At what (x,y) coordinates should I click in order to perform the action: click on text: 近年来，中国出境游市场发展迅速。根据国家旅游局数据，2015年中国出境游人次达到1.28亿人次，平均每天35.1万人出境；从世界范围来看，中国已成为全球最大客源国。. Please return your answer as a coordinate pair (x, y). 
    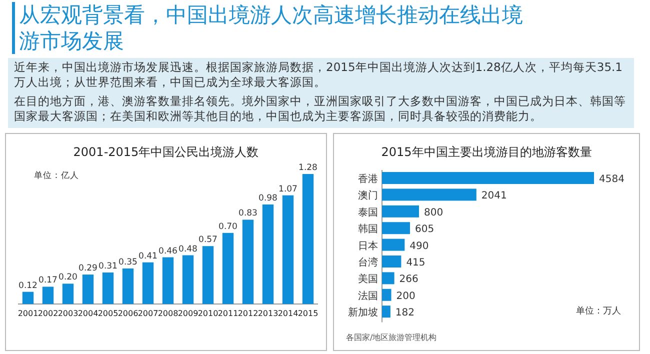
    Looking at the image, I should click on (319, 75).